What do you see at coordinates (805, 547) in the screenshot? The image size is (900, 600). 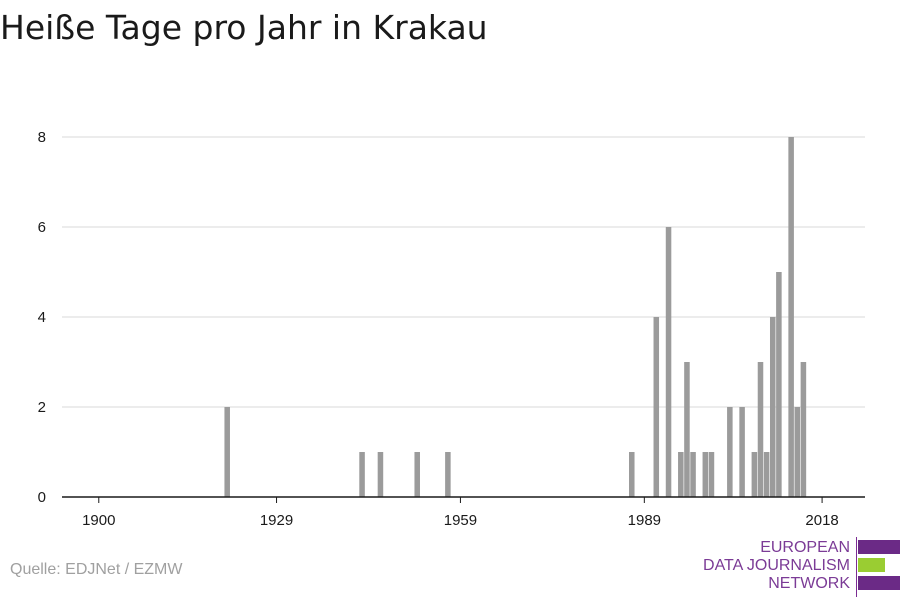 I see `logo-line-1: EUROPEAN` at bounding box center [805, 547].